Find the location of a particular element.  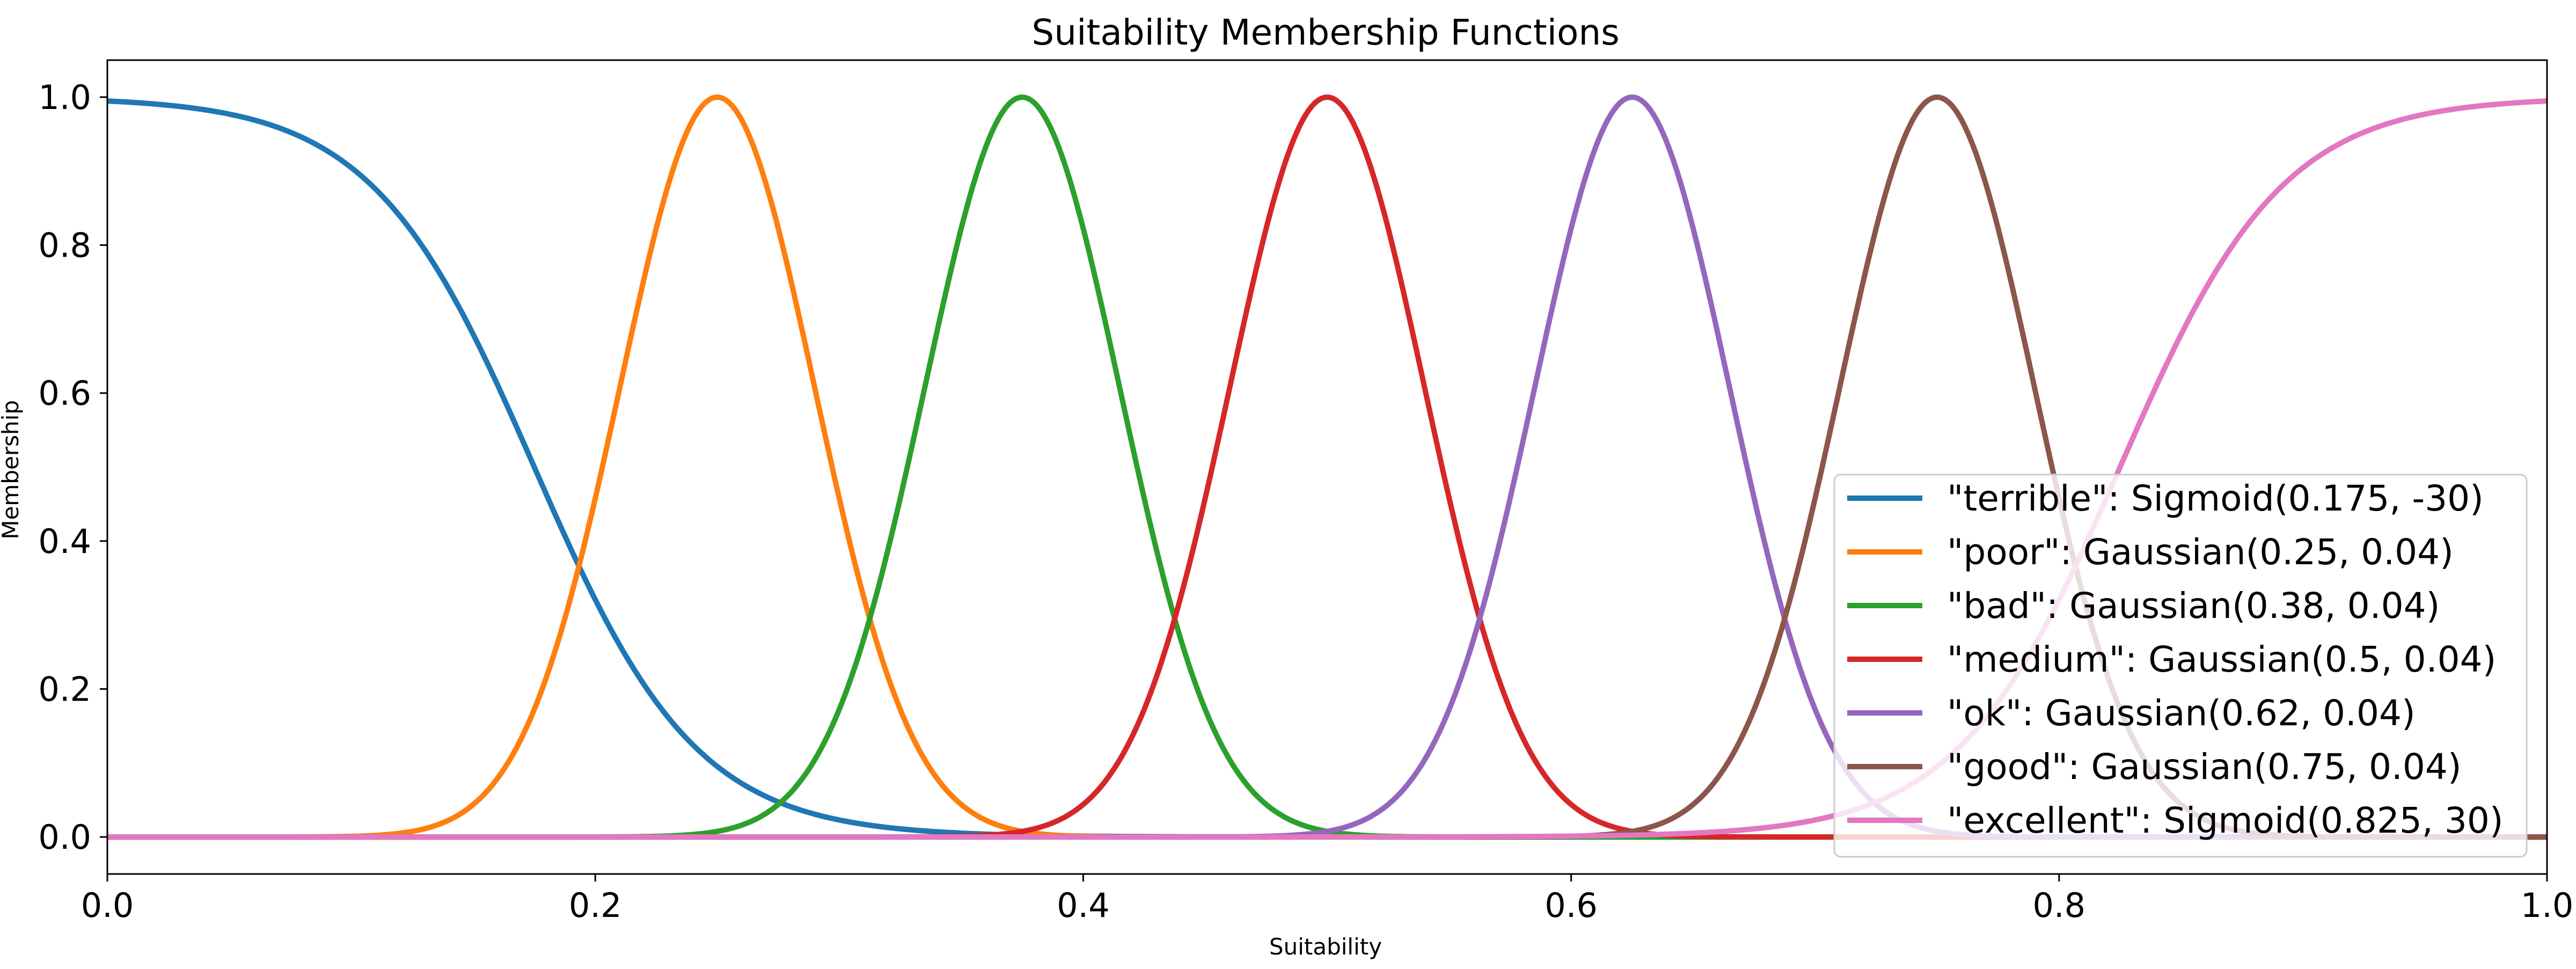

y-tick-label-1: 0.2 is located at coordinates (64, 689).